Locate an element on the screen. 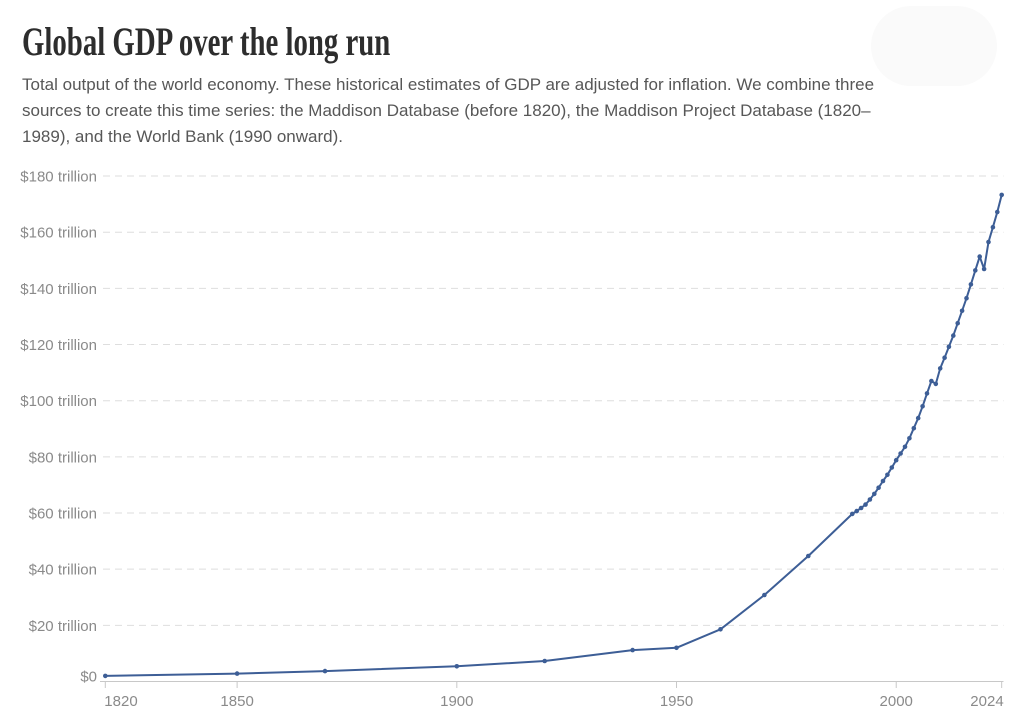 Image resolution: width=1023 pixels, height=727 pixels. x-axis-label: 1950 is located at coordinates (676, 701).